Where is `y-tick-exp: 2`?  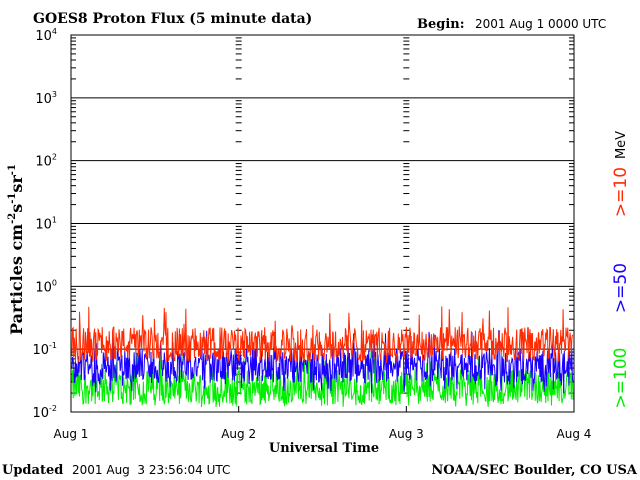 y-tick-exp: 2 is located at coordinates (54, 157).